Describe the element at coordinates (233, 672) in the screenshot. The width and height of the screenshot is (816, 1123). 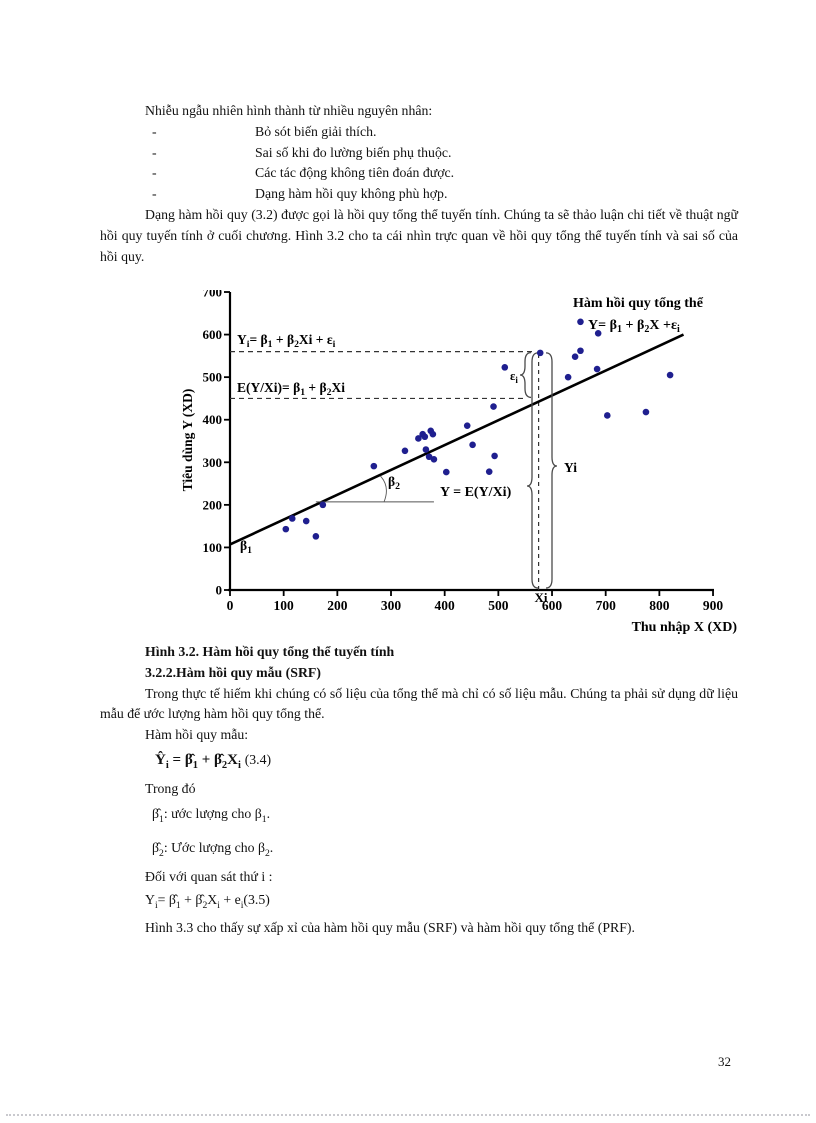
I see `section-heading: 3.2.2.Hàm hồi quy mẫu (SRF)` at that location.